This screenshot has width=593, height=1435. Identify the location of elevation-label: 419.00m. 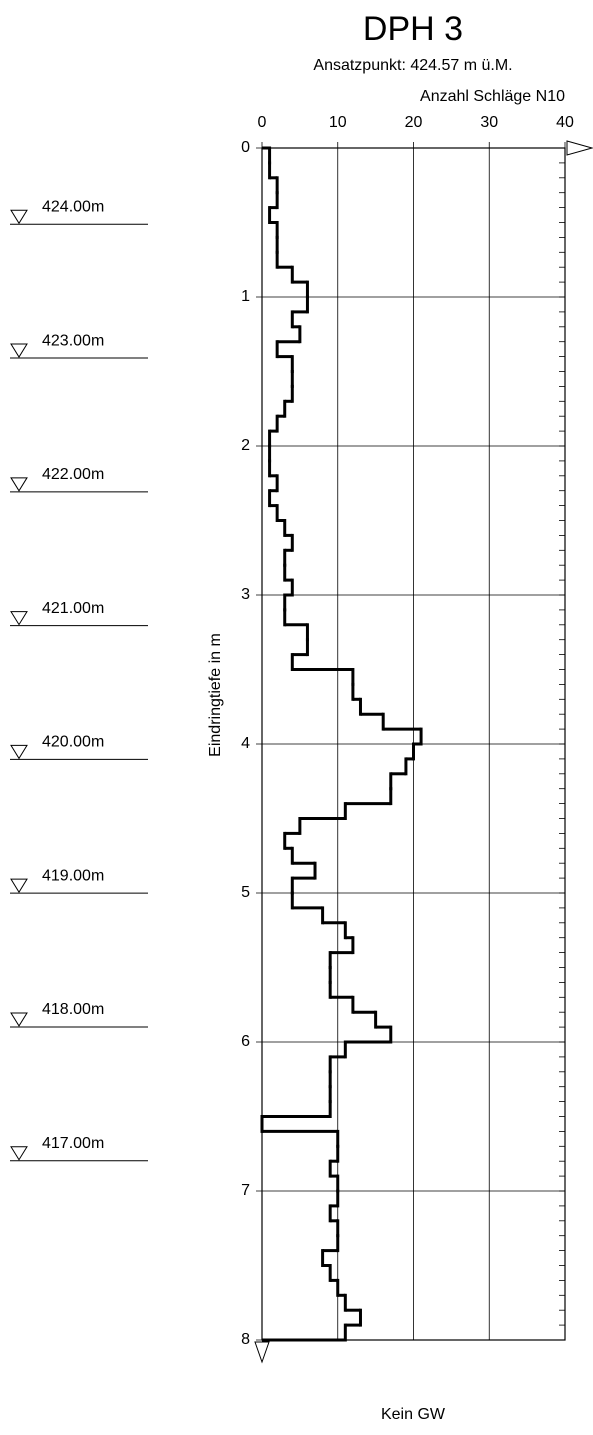
(73, 875).